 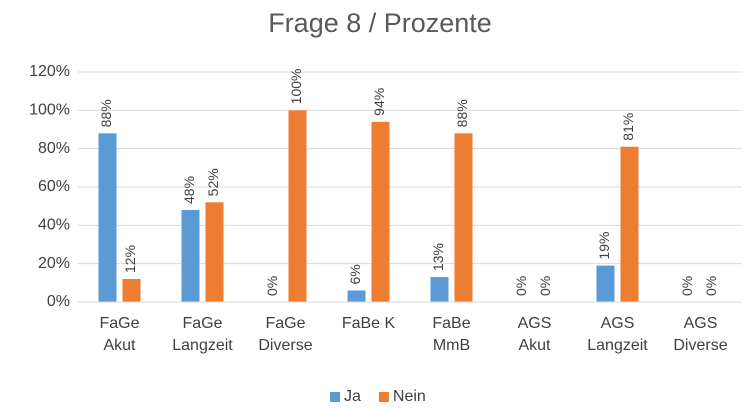 What do you see at coordinates (296, 87) in the screenshot?
I see `data-label: 100%` at bounding box center [296, 87].